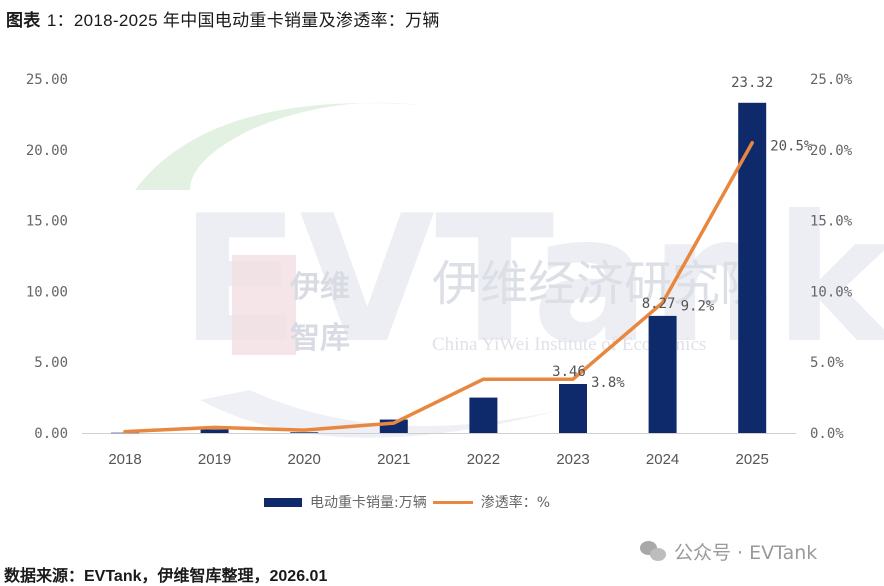  What do you see at coordinates (47, 151) in the screenshot?
I see `left-tick-label: 20.00` at bounding box center [47, 151].